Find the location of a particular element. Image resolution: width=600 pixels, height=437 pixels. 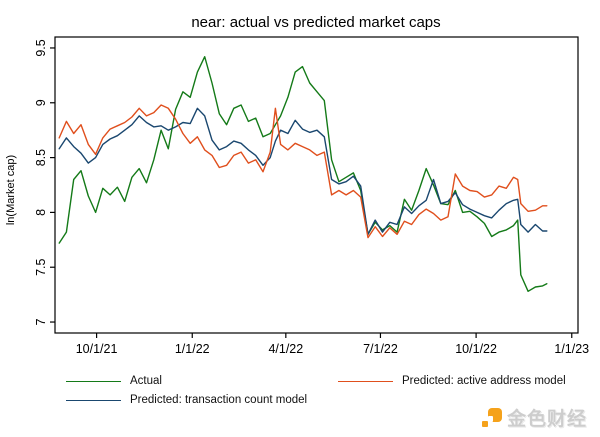

legend-line-transaction-count is located at coordinates (93, 400).